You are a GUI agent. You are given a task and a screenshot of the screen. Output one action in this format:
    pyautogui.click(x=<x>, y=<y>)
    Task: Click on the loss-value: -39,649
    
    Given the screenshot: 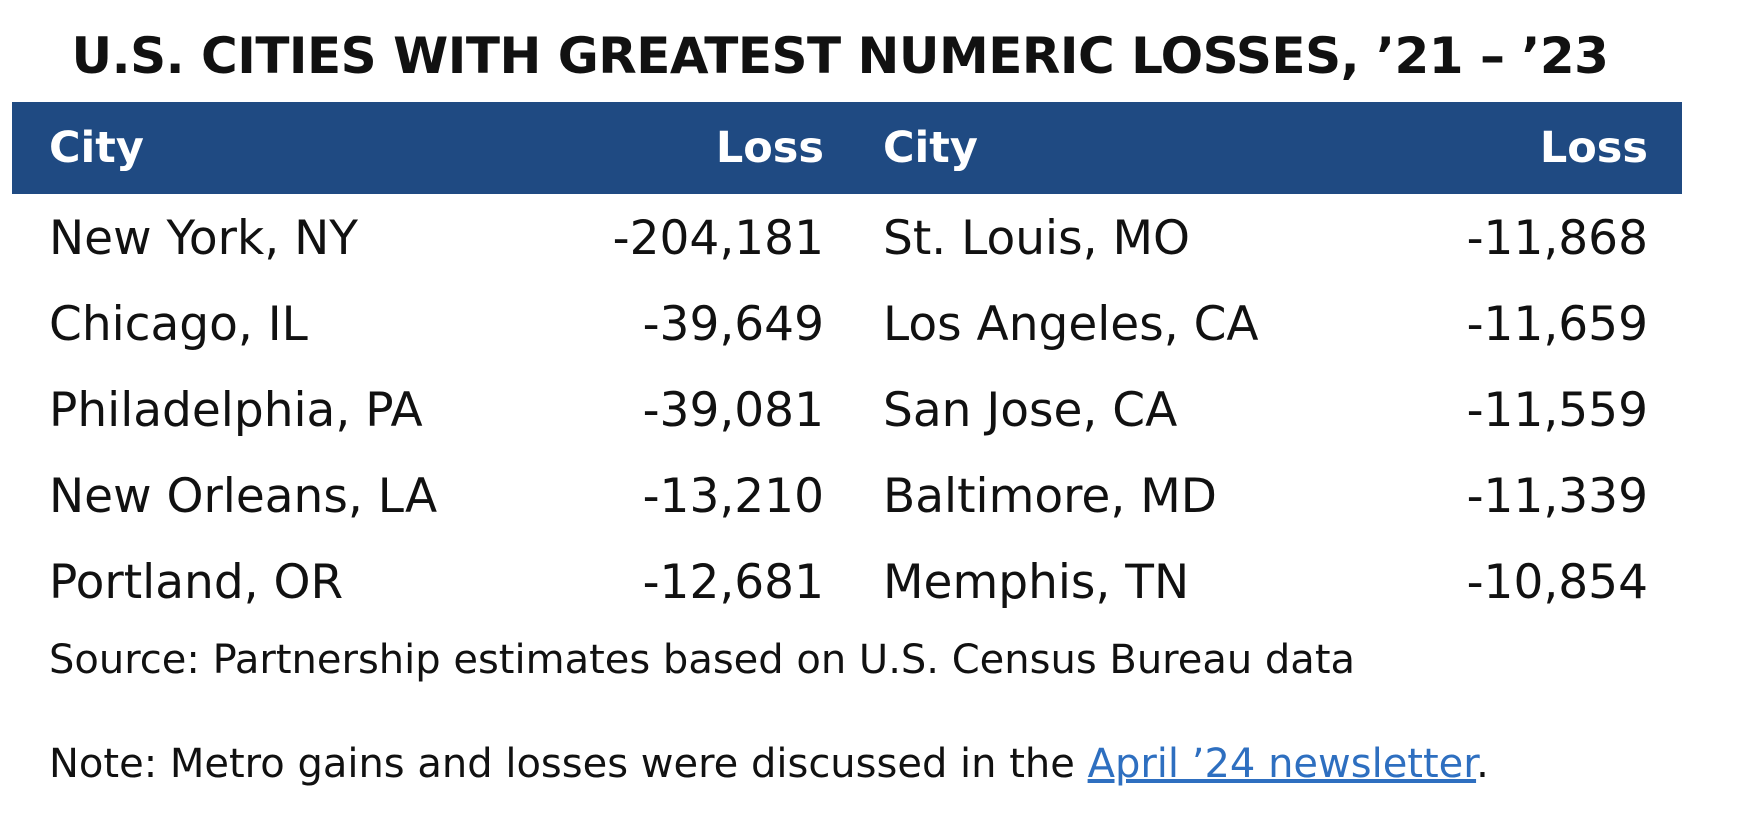 What is the action you would take?
    pyautogui.click(x=733, y=324)
    